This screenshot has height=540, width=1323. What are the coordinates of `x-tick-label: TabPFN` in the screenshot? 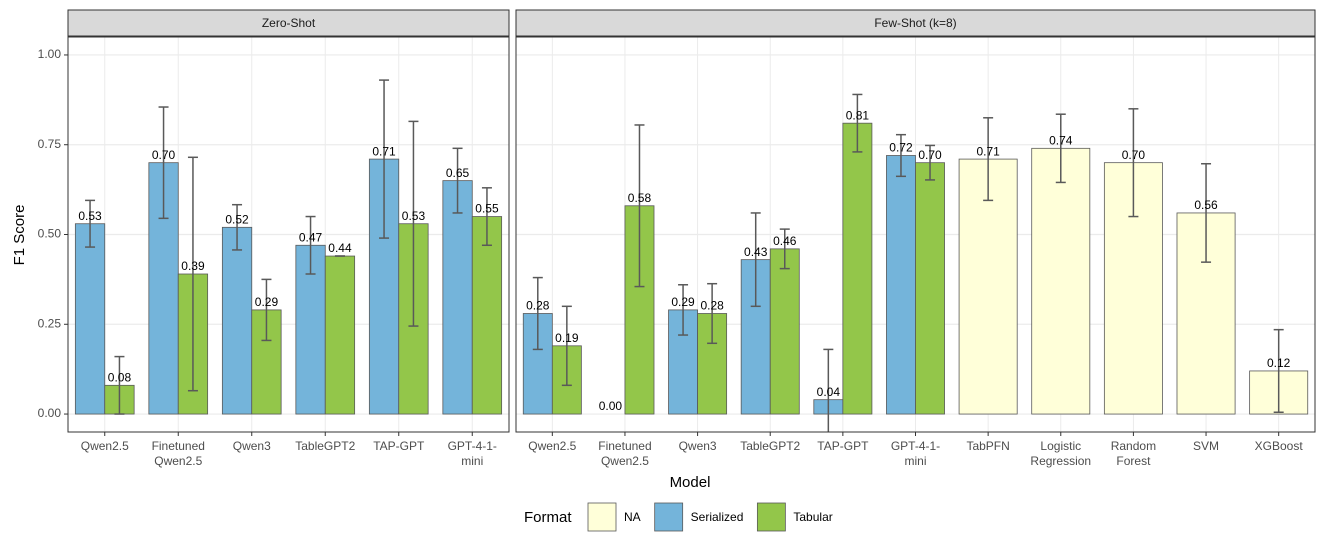 It's located at (987, 446).